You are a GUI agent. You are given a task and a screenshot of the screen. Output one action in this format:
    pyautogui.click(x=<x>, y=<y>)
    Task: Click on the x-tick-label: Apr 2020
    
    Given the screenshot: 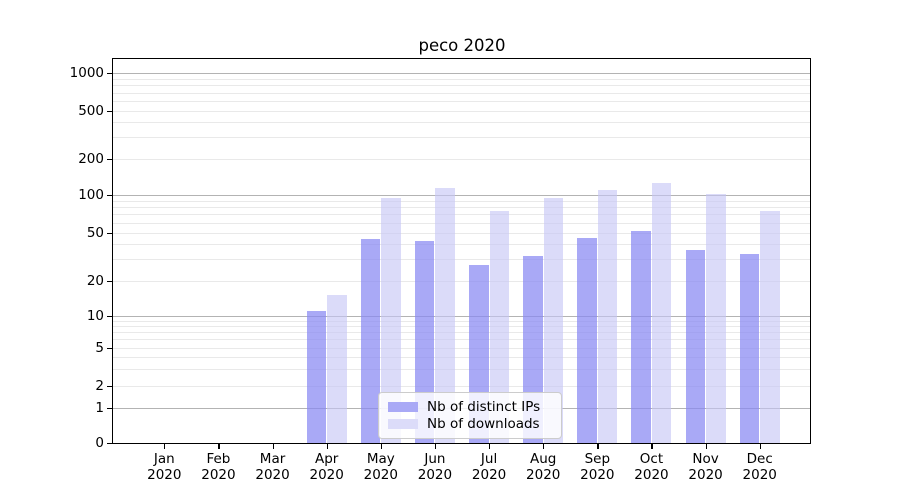 What is the action you would take?
    pyautogui.click(x=327, y=467)
    